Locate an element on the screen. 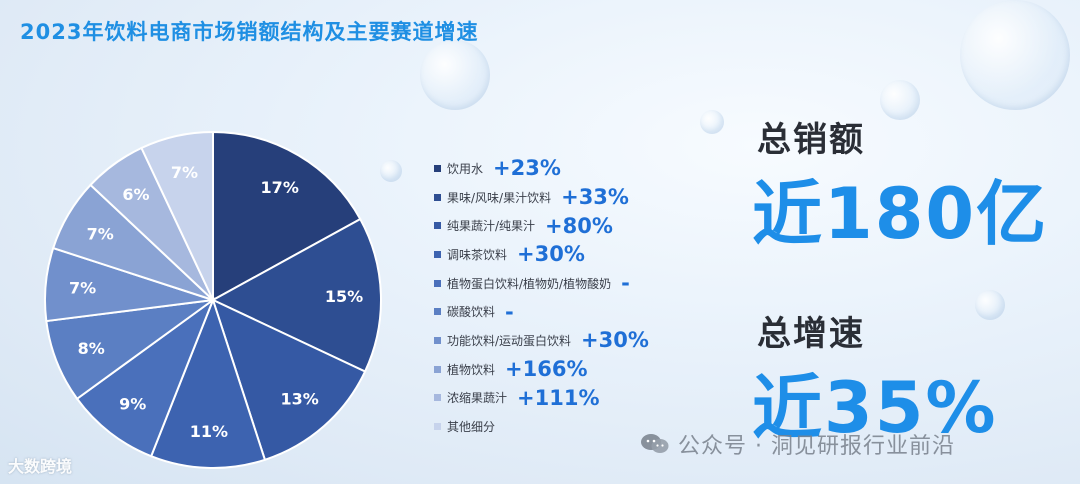  legend-growth-rate: +80% is located at coordinates (579, 225).